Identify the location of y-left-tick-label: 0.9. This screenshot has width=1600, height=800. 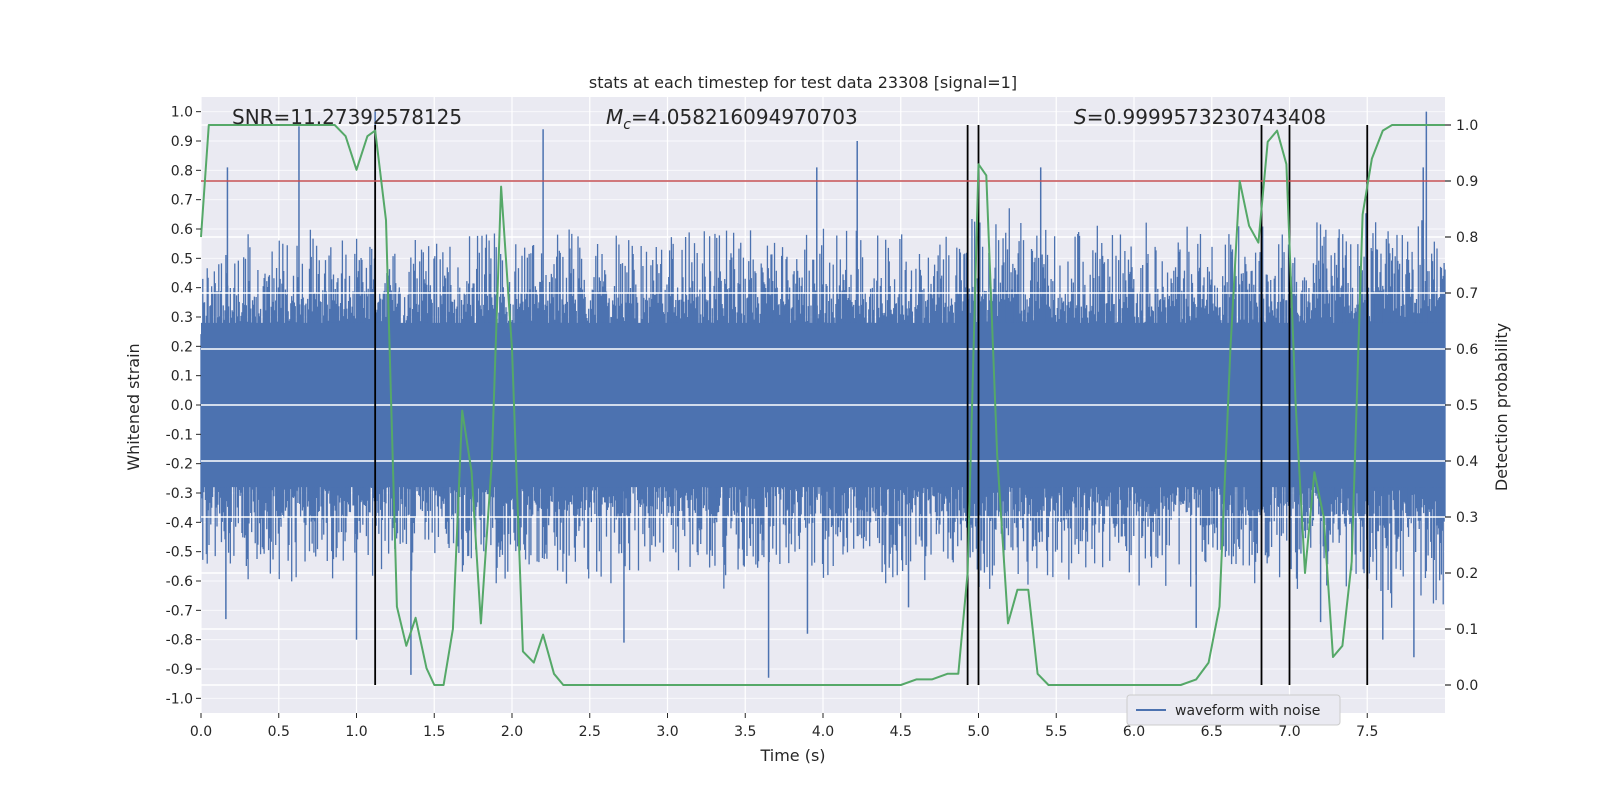
(182, 142).